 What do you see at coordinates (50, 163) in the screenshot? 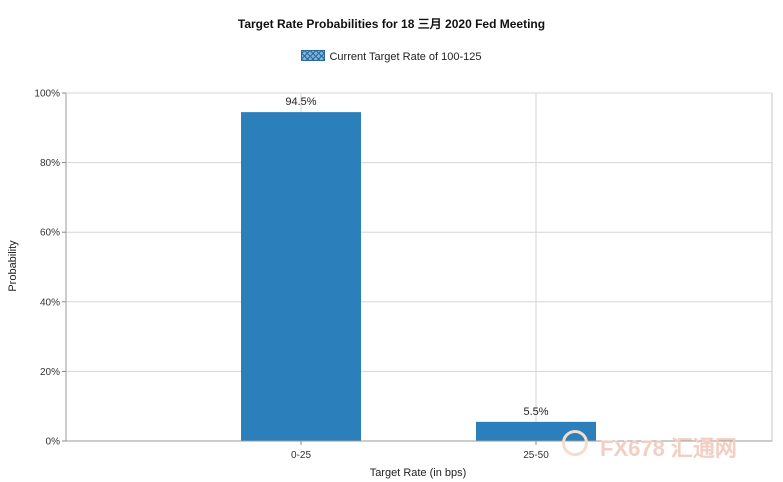
I see `y-tick-label: 80%` at bounding box center [50, 163].